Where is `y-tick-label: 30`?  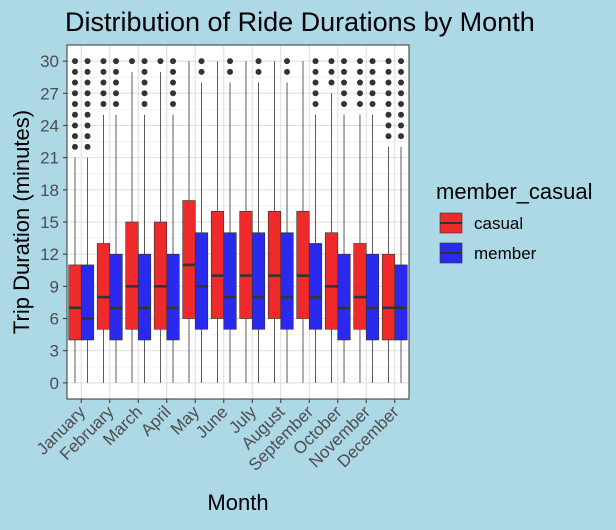 y-tick-label: 30 is located at coordinates (49, 61).